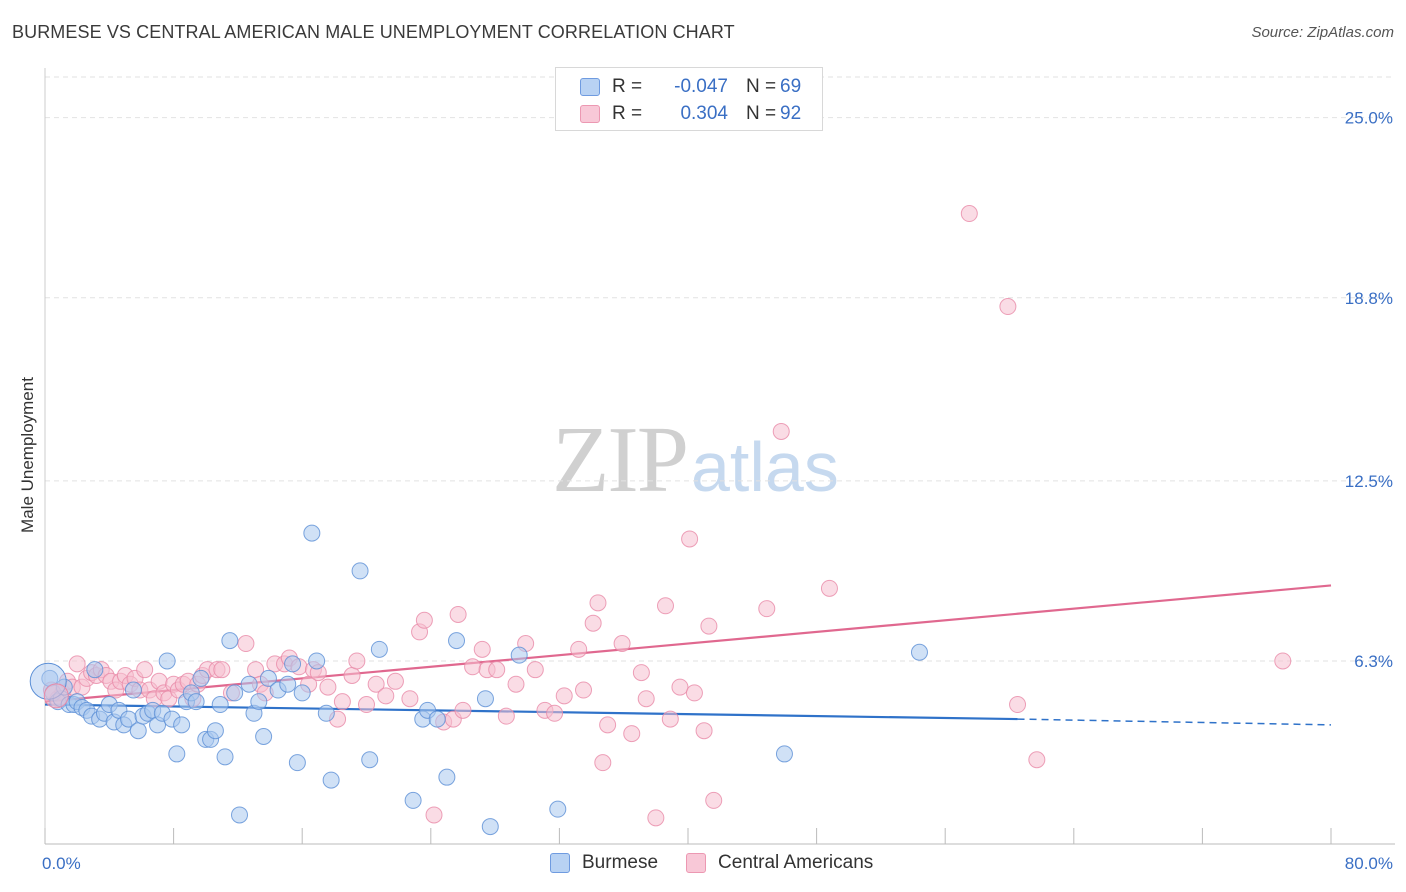 The width and height of the screenshot is (1406, 892). I want to click on burmese-trend-line, so click(531, 712).